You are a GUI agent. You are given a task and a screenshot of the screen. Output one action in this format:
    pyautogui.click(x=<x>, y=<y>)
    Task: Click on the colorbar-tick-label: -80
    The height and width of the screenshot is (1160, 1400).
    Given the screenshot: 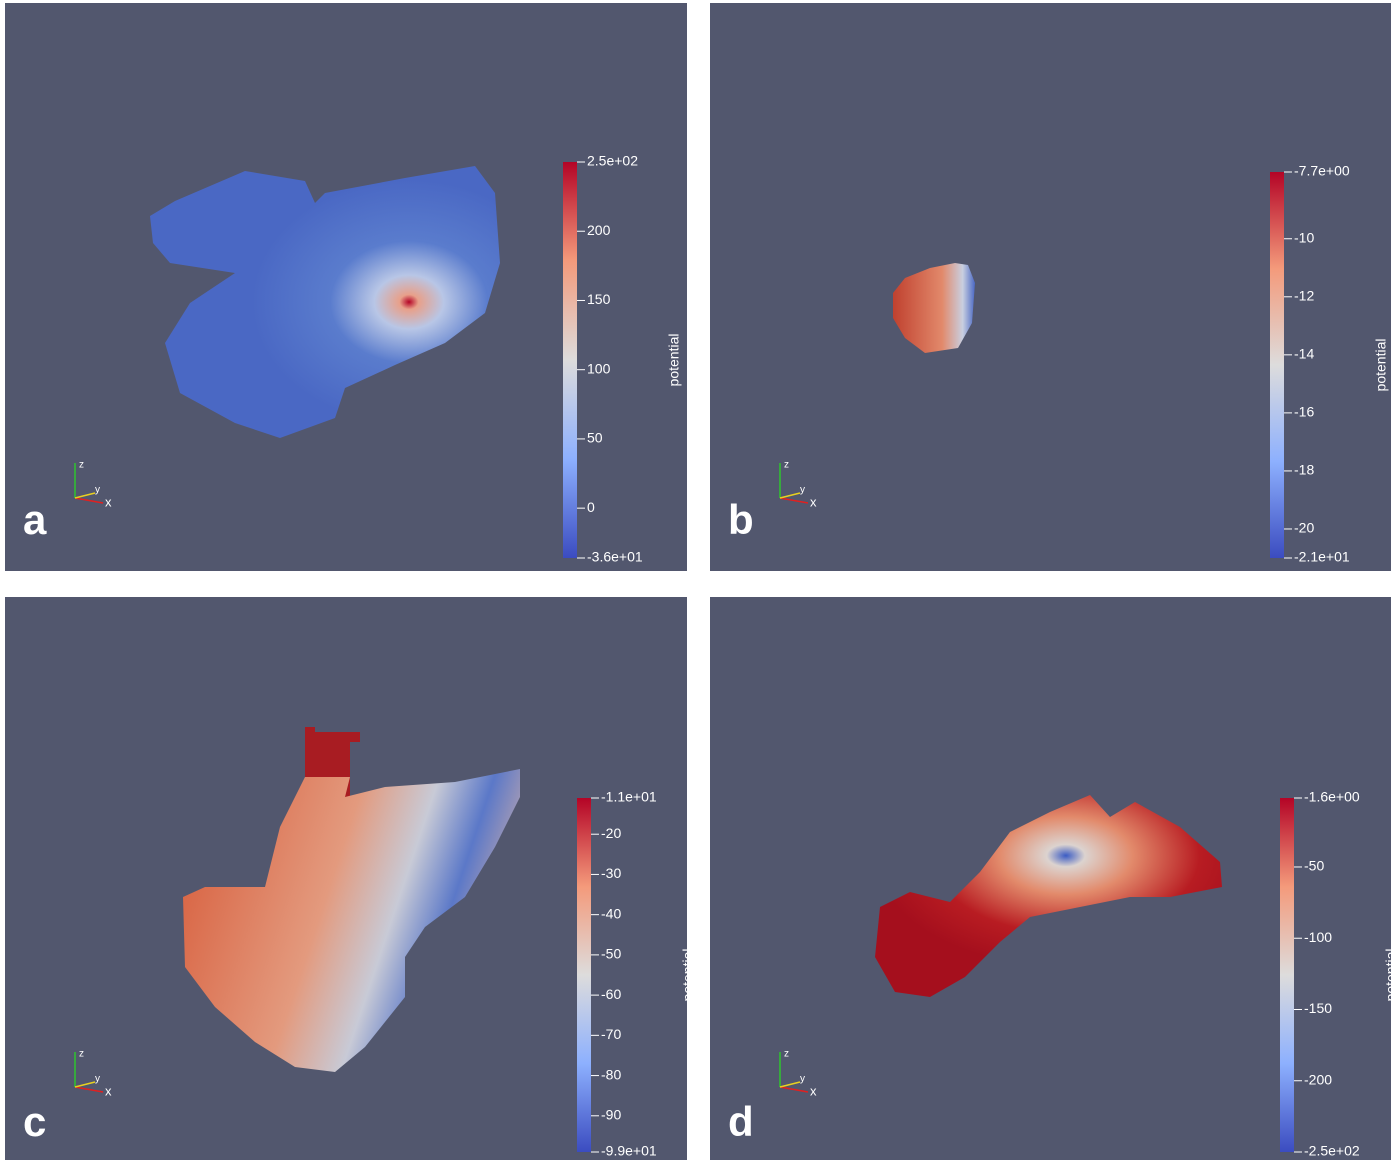 What is the action you would take?
    pyautogui.click(x=611, y=1074)
    